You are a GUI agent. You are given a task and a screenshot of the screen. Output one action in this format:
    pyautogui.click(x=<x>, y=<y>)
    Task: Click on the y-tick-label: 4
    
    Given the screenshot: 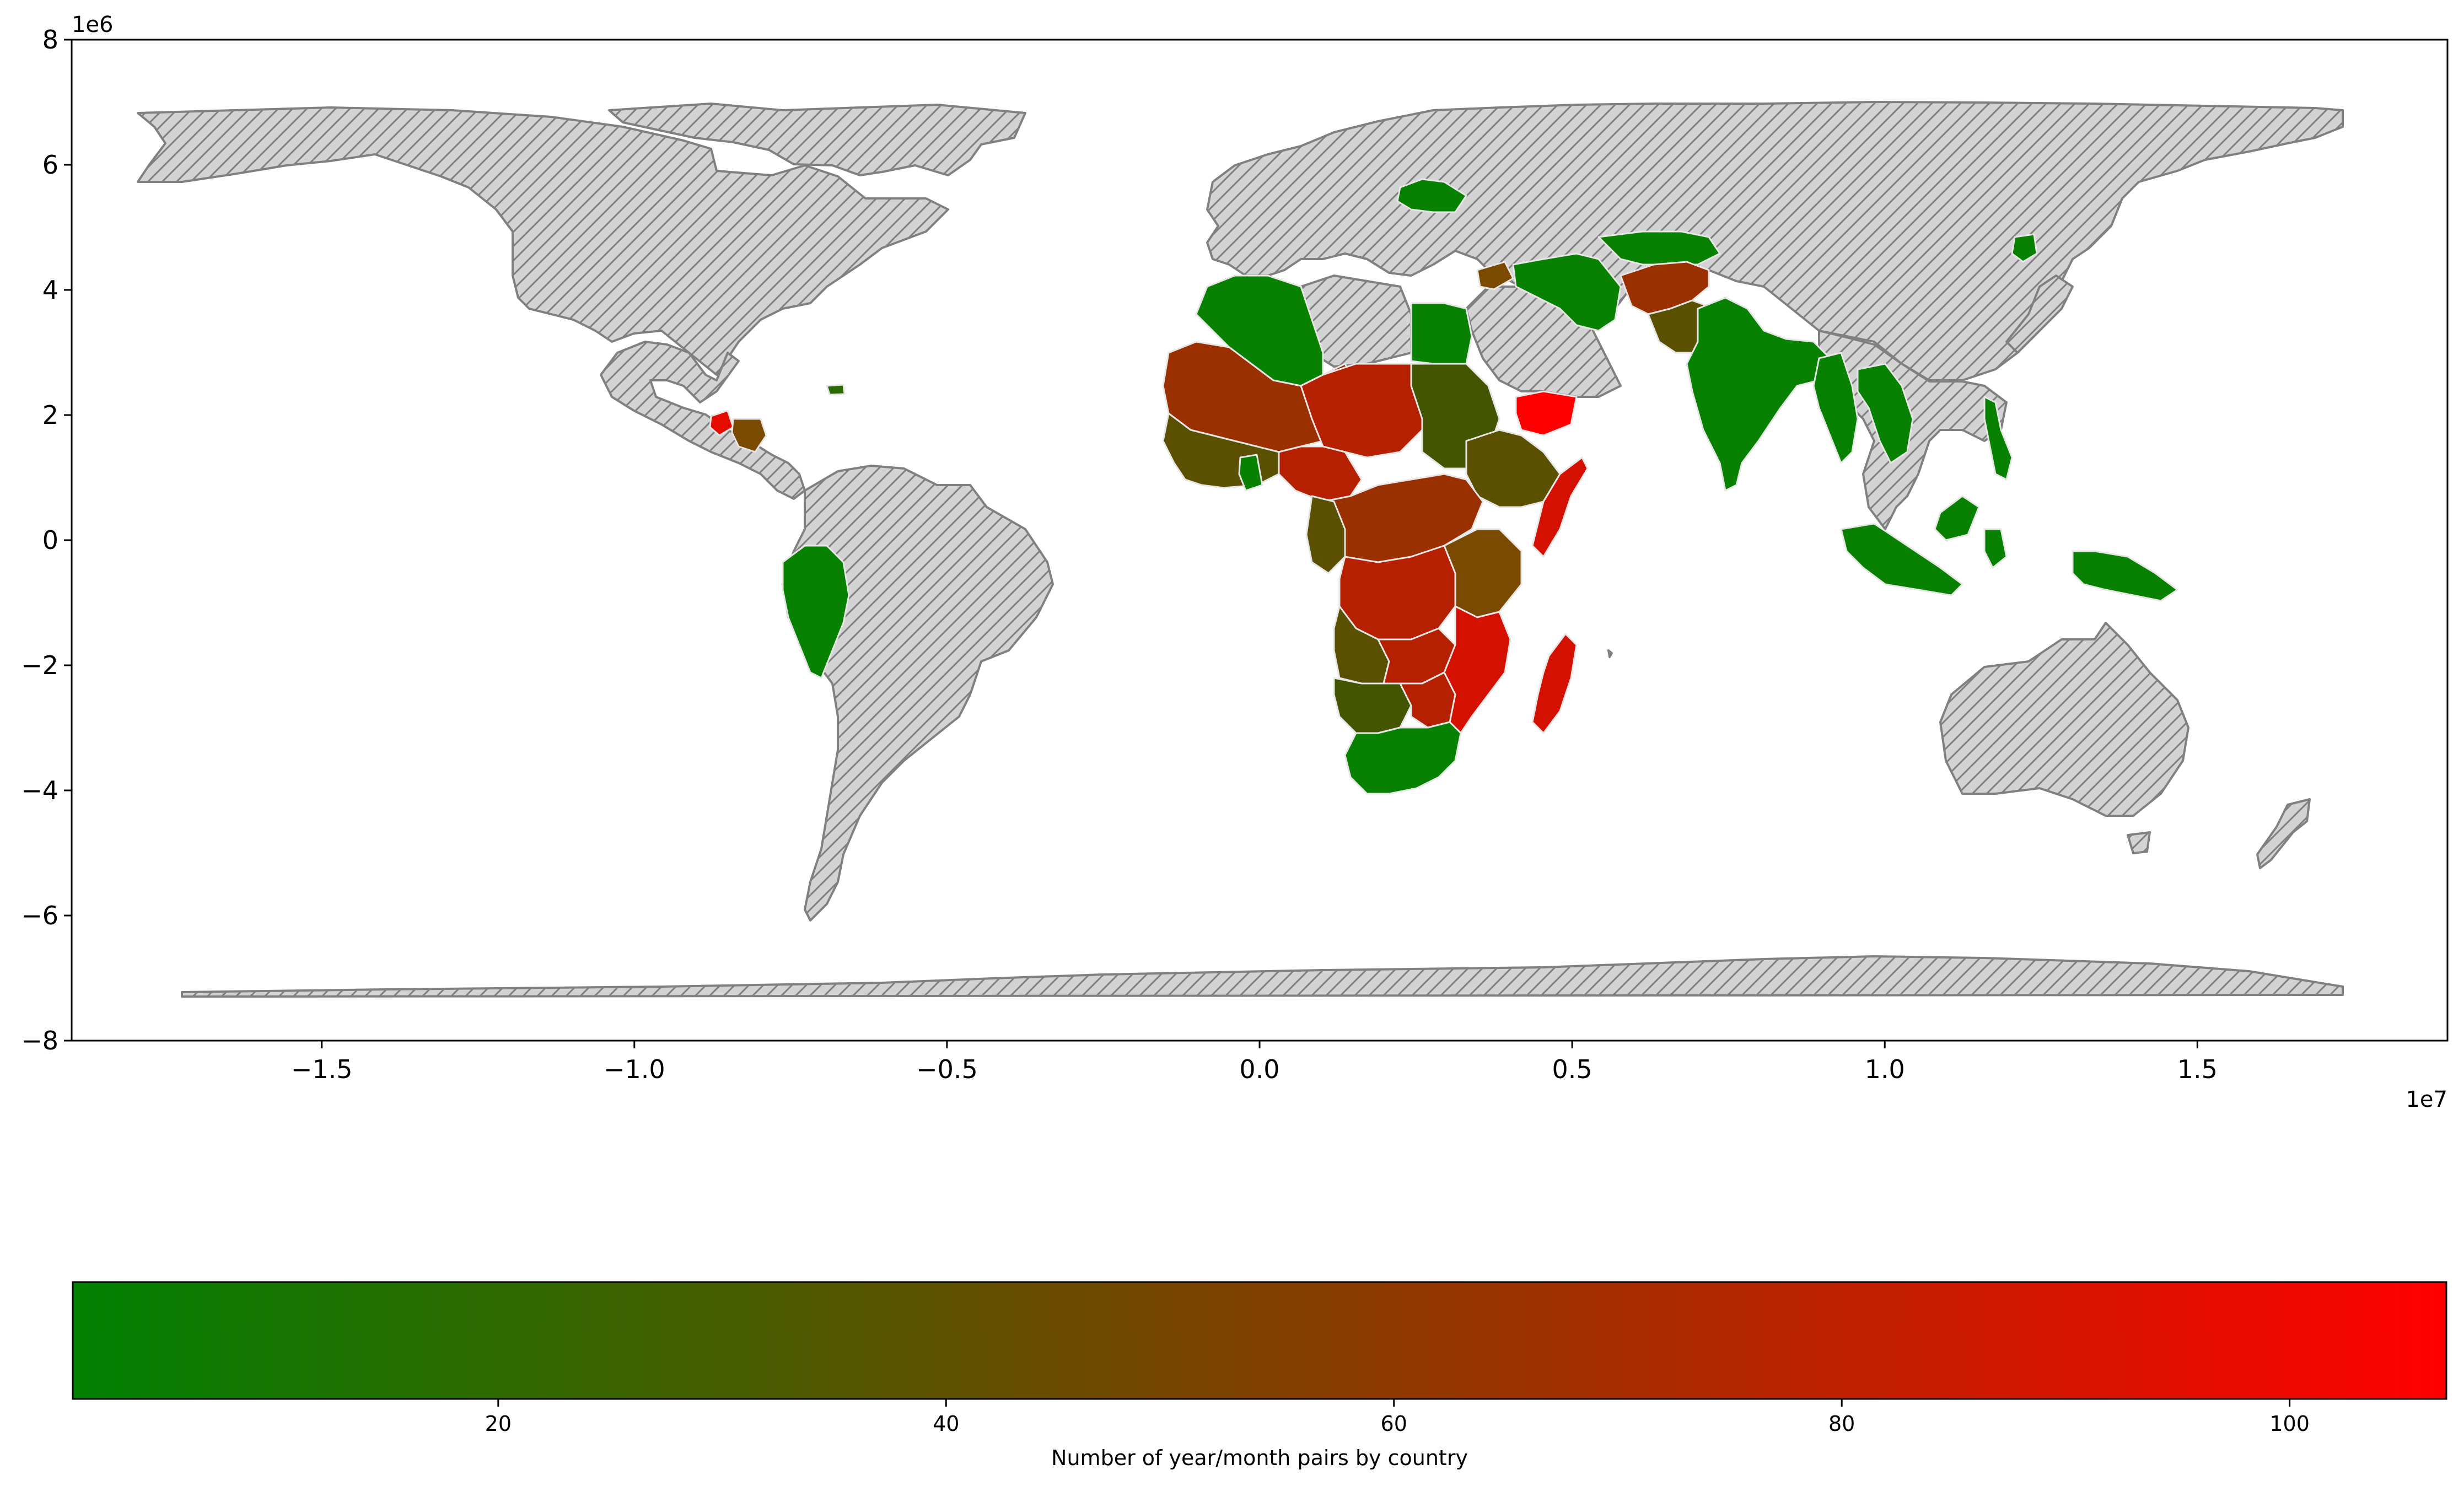 What is the action you would take?
    pyautogui.click(x=50, y=290)
    